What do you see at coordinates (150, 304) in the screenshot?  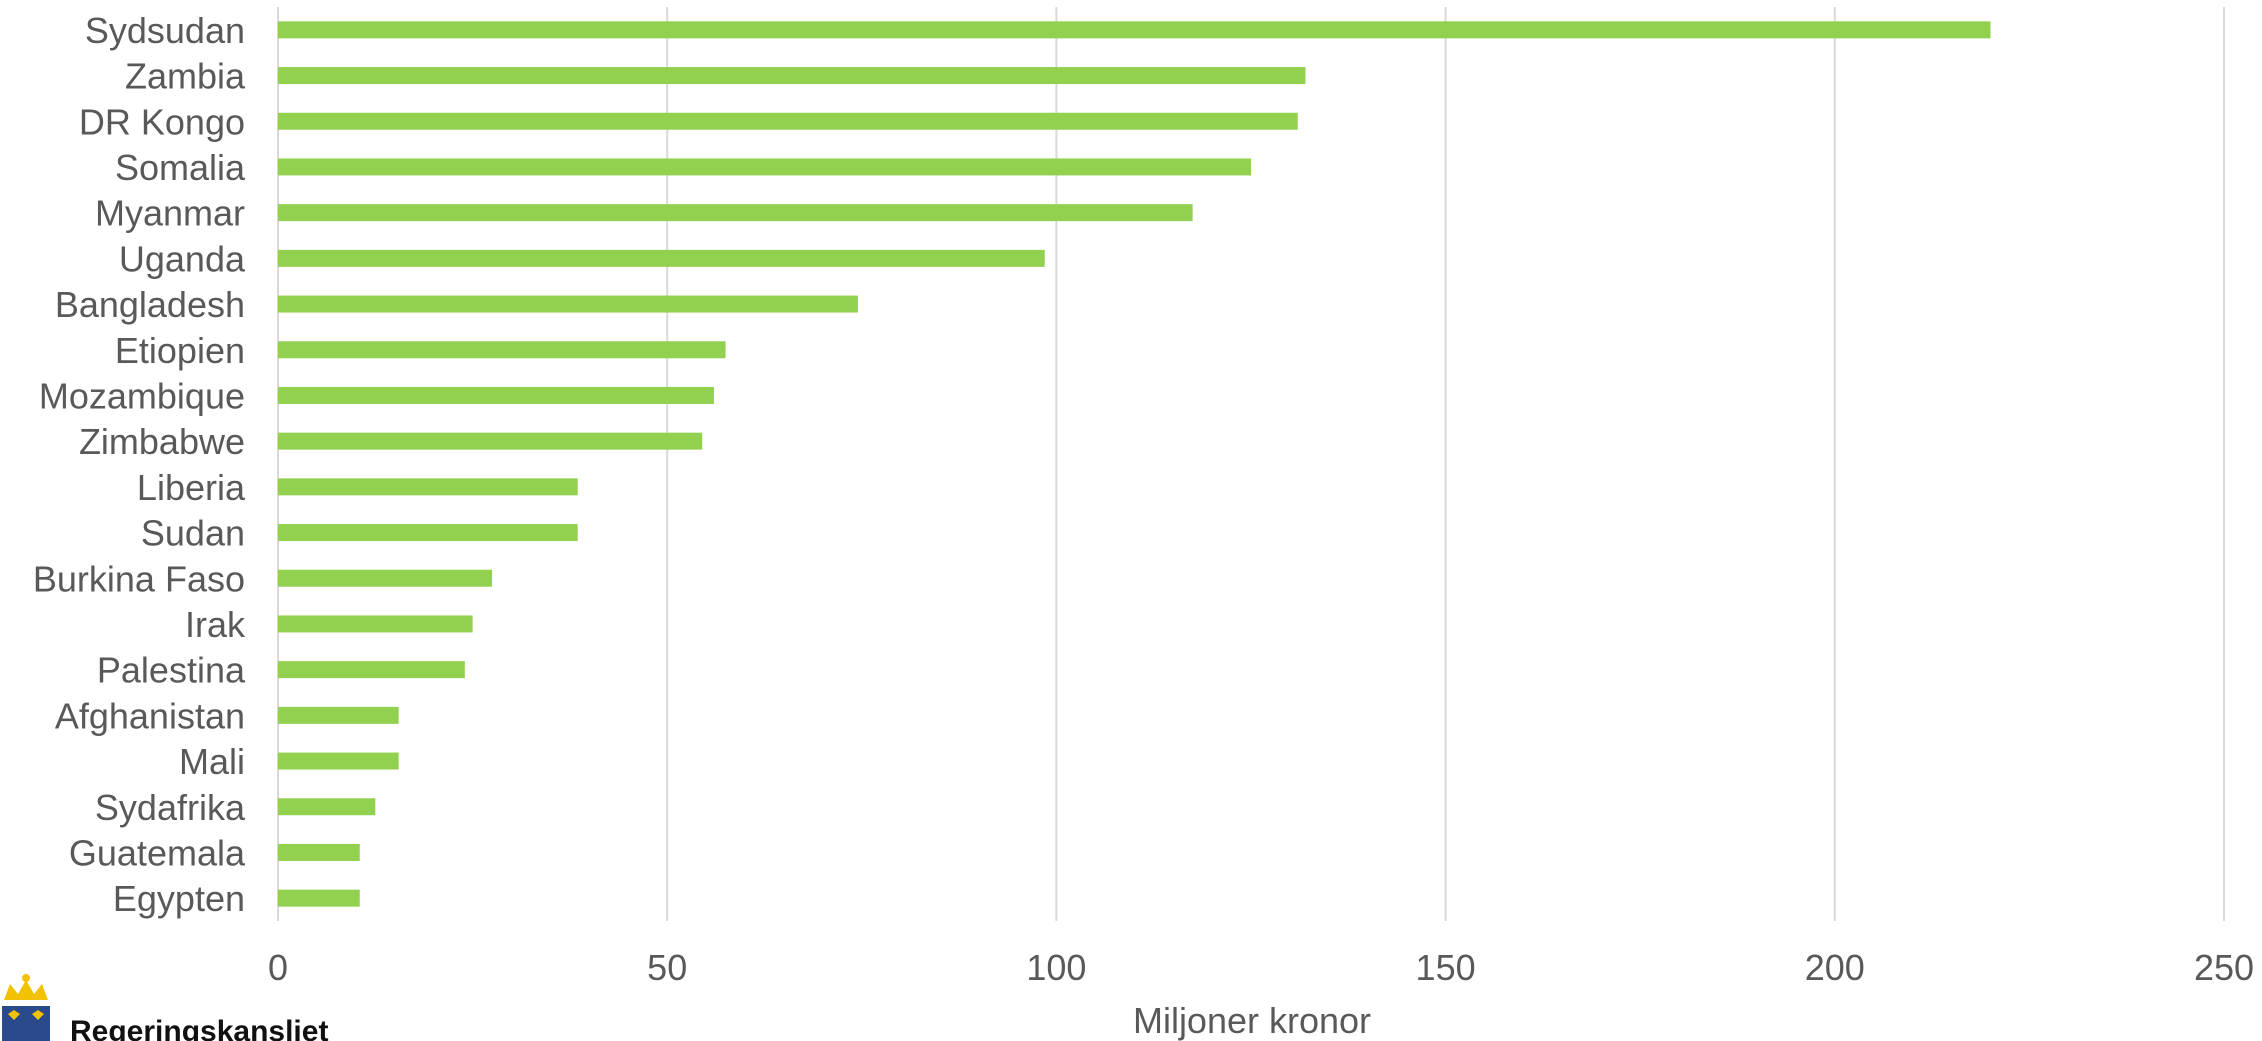 I see `category-label: Bangladesh` at bounding box center [150, 304].